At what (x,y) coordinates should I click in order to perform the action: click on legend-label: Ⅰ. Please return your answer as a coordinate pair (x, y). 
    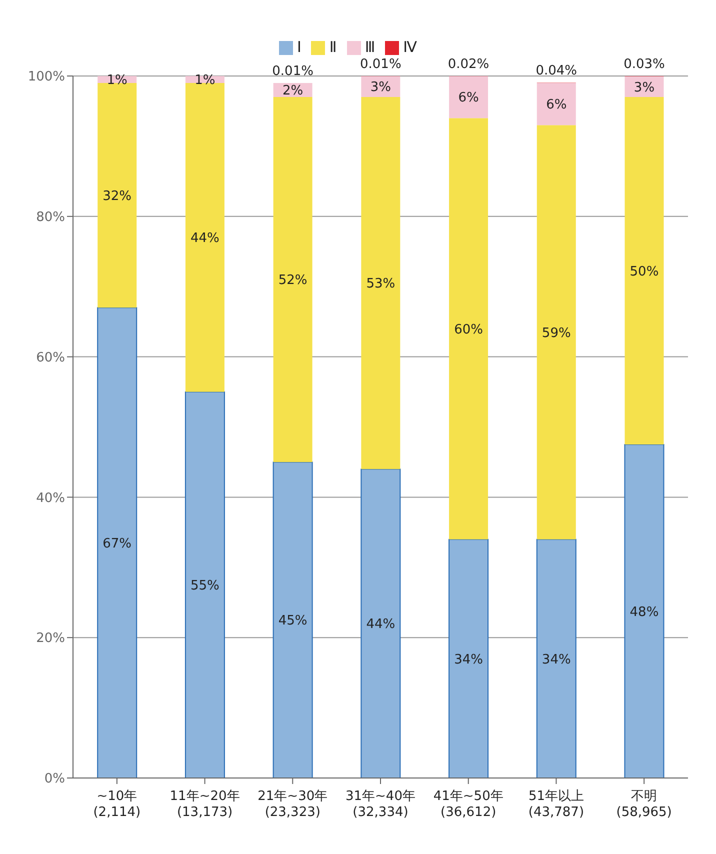
    Looking at the image, I should click on (299, 47).